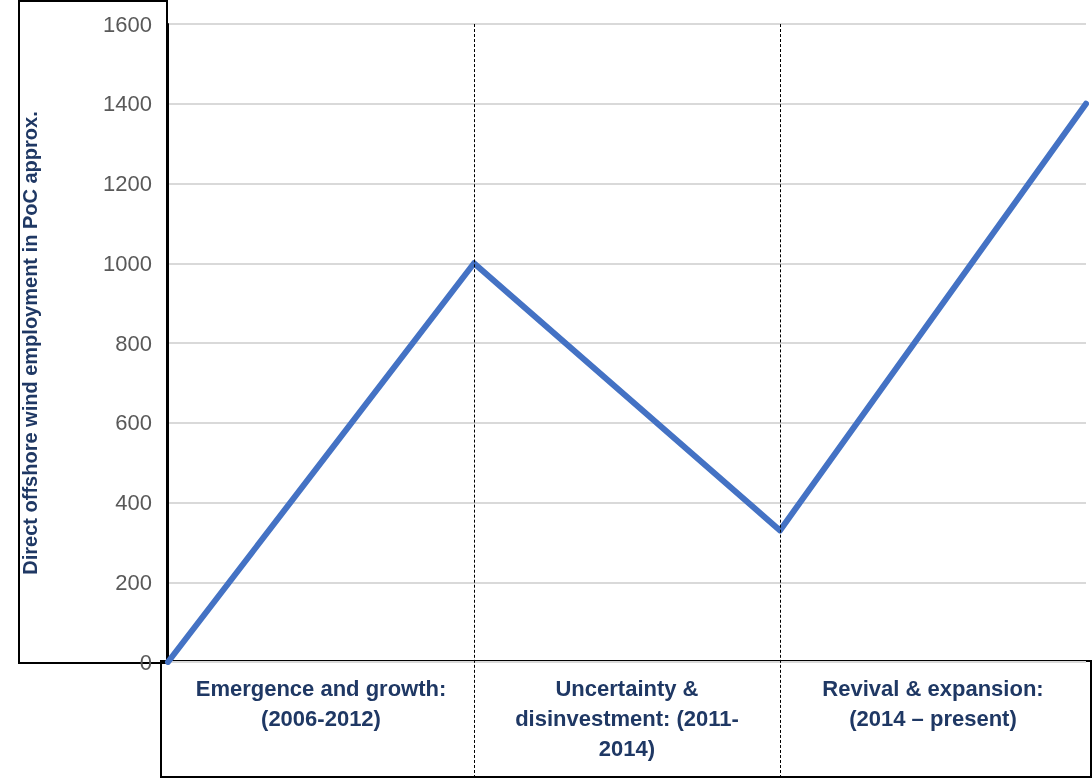 The width and height of the screenshot is (1092, 780). Describe the element at coordinates (127, 104) in the screenshot. I see `y-tick-label: 1400` at that location.